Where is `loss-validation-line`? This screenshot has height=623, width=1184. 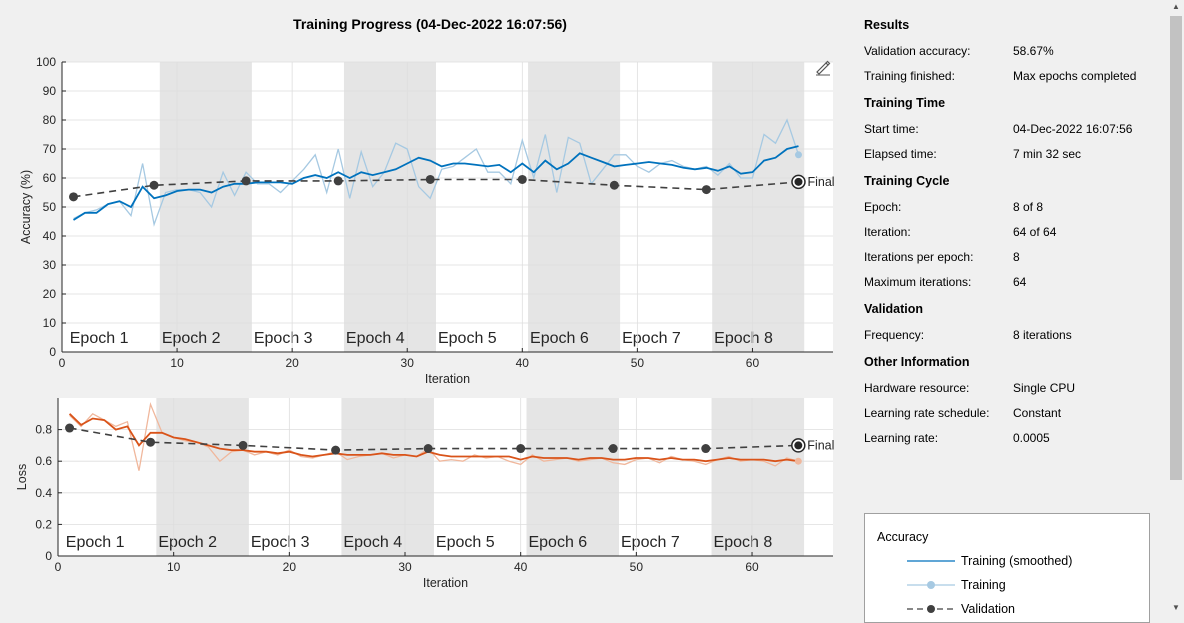
loss-validation-line is located at coordinates (434, 439).